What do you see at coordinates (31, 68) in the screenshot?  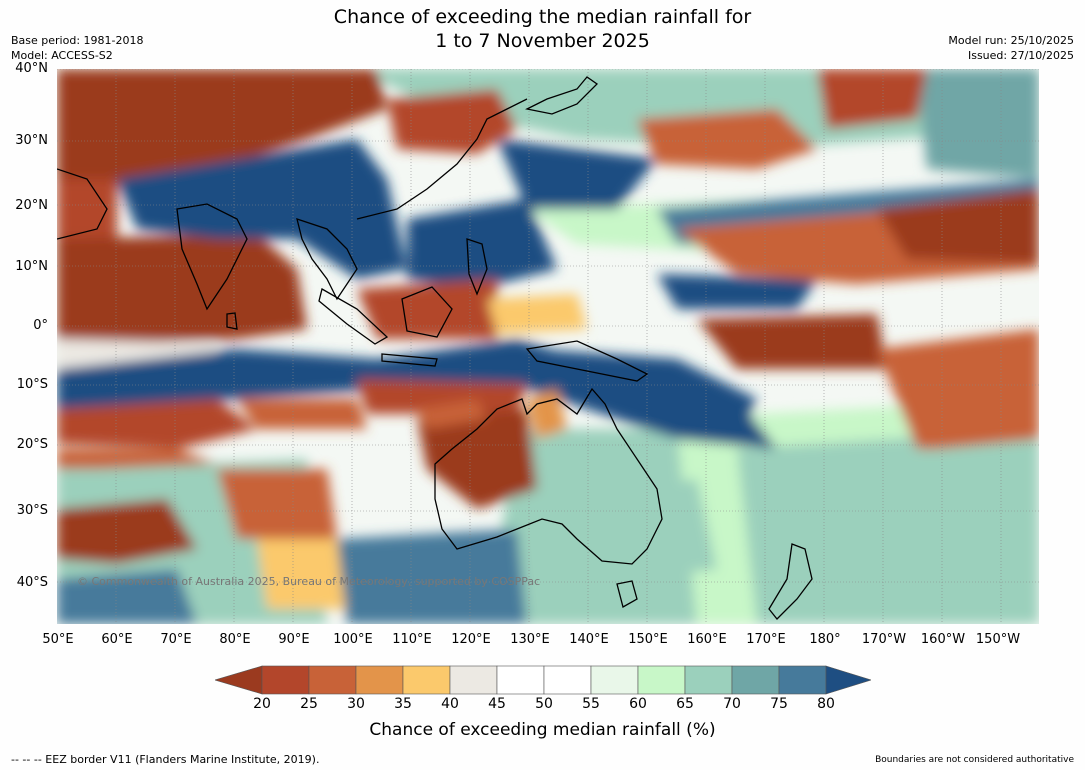 I see `lat-label-40n: 40°N` at bounding box center [31, 68].